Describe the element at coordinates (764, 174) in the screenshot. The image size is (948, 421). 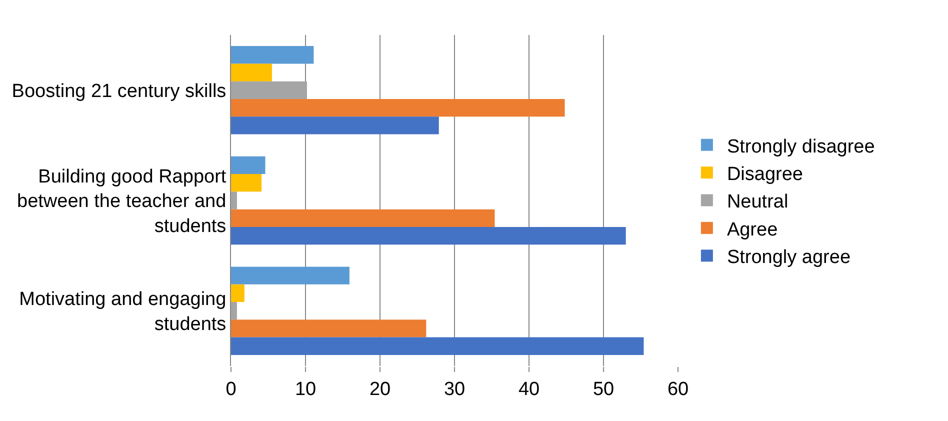
I see `legend-label: Disagree` at that location.